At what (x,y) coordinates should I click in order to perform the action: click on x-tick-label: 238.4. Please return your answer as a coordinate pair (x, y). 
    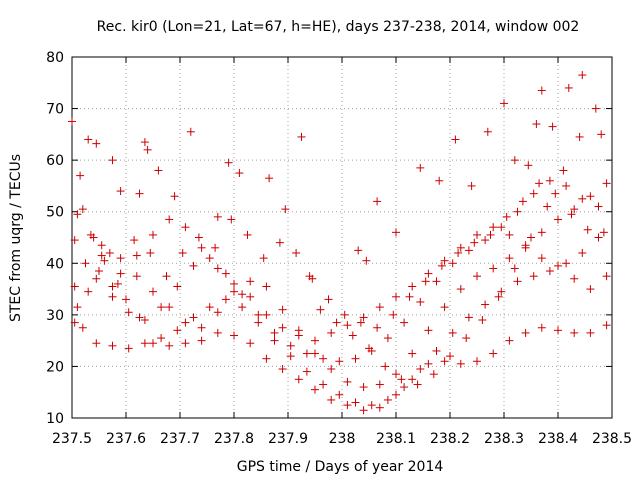
    Looking at the image, I should click on (558, 439).